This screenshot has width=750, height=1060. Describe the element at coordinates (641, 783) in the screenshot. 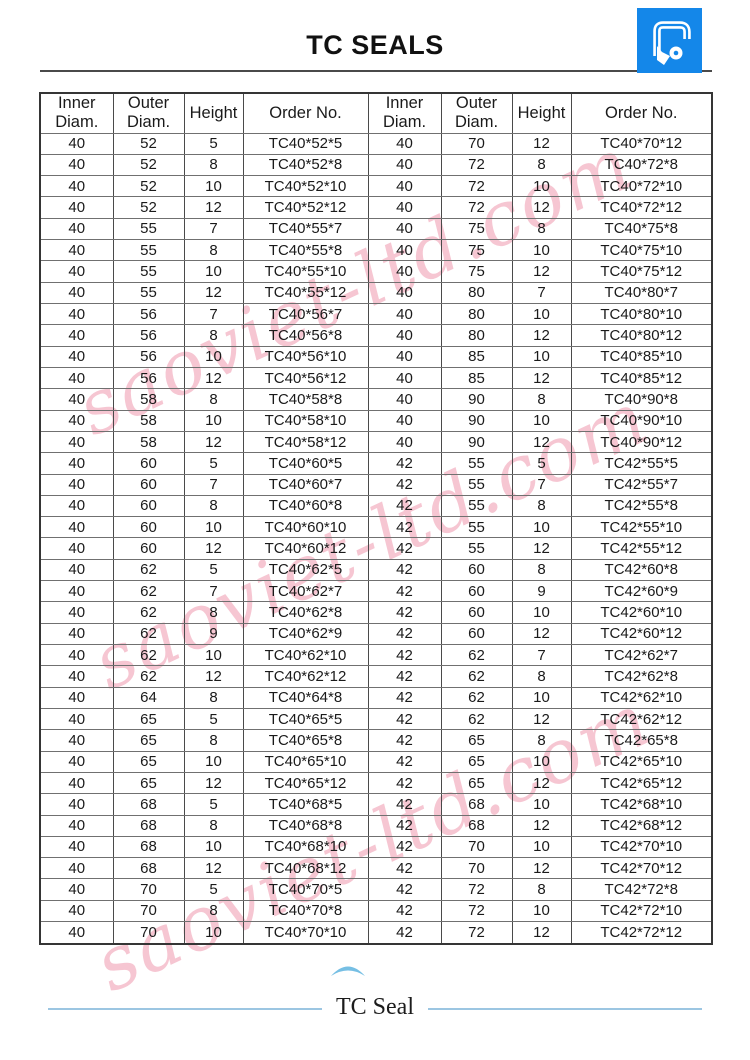

I see `cell: TC42*65*12` at that location.